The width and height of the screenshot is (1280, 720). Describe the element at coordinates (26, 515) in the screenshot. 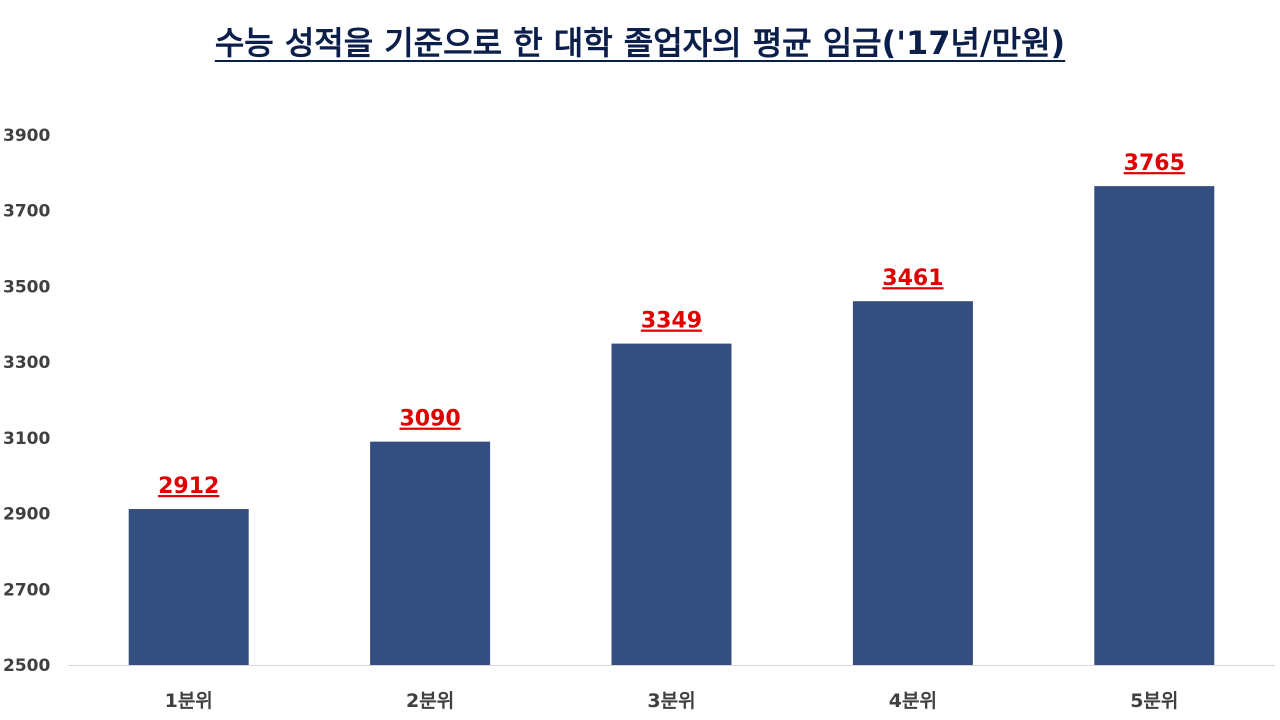

I see `y-tick-label: 2900` at that location.